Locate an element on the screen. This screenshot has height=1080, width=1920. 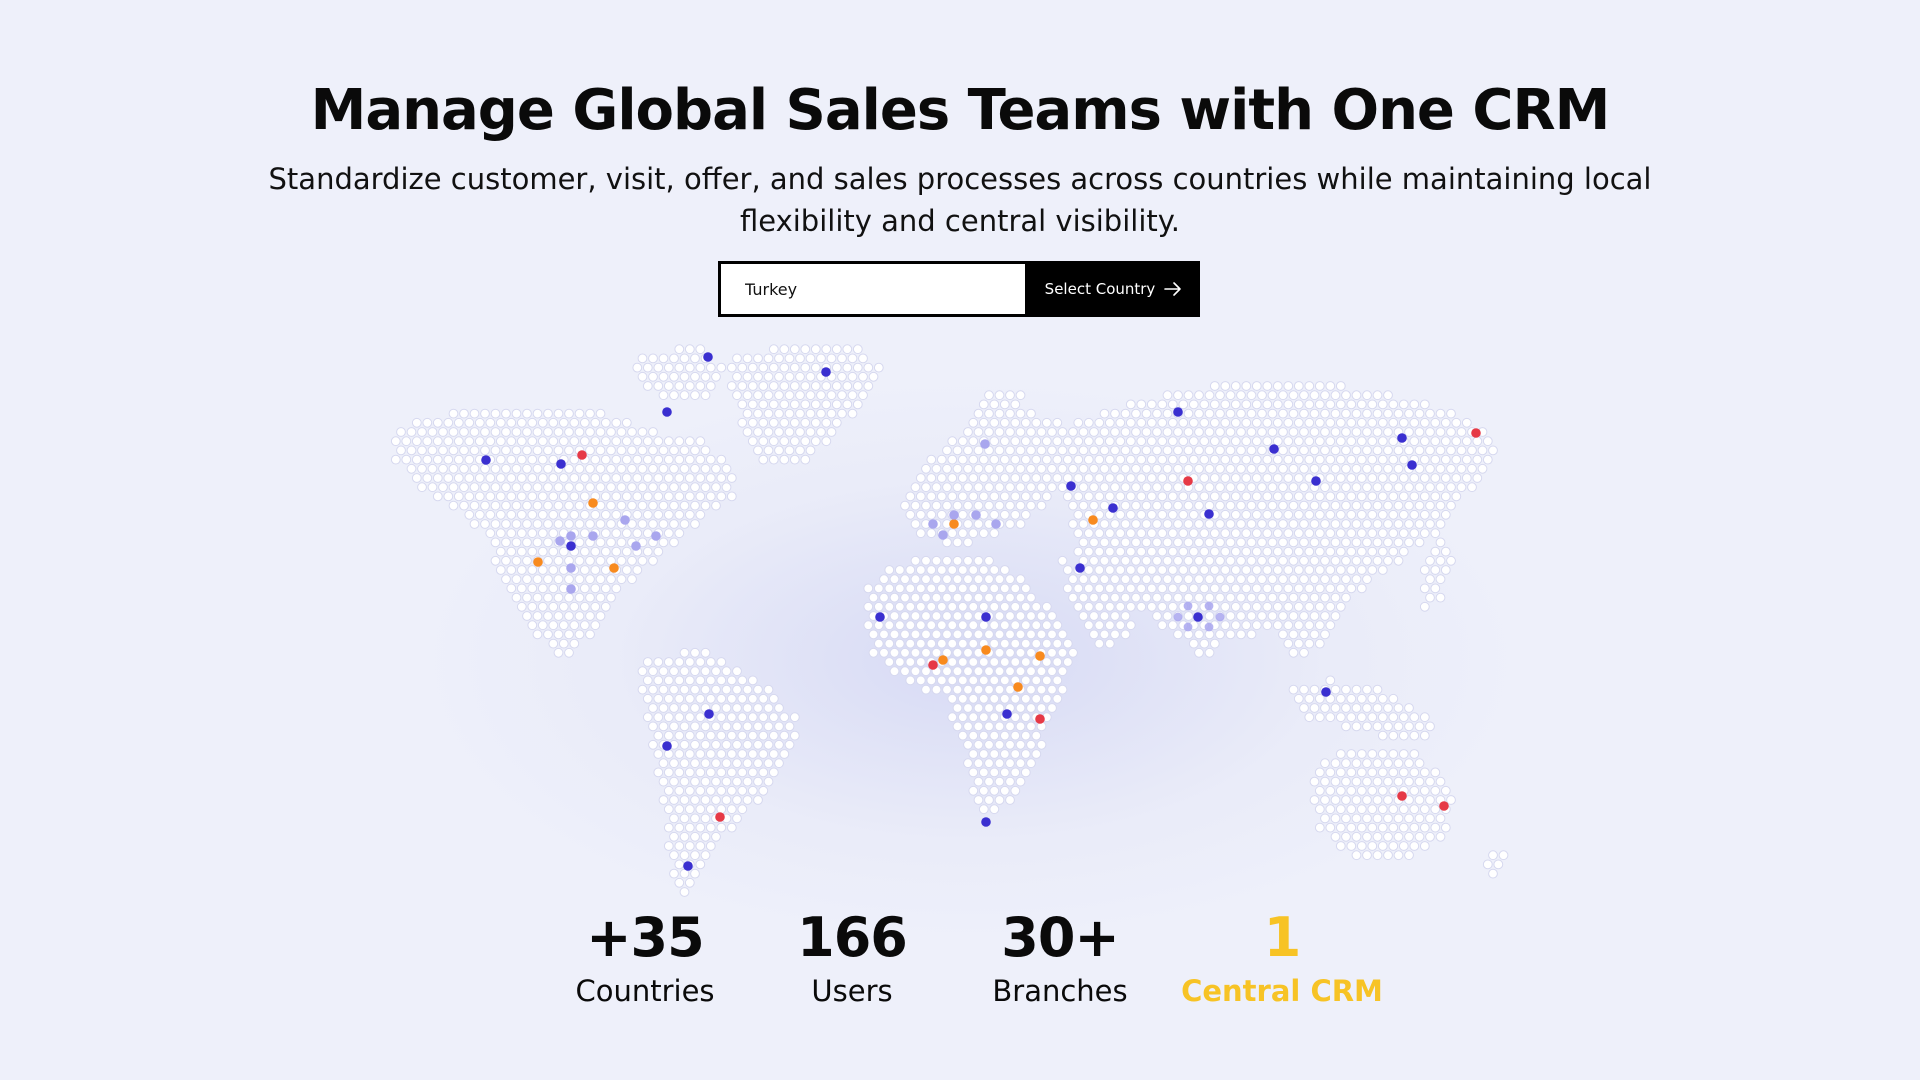
country-input is located at coordinates (873, 289).